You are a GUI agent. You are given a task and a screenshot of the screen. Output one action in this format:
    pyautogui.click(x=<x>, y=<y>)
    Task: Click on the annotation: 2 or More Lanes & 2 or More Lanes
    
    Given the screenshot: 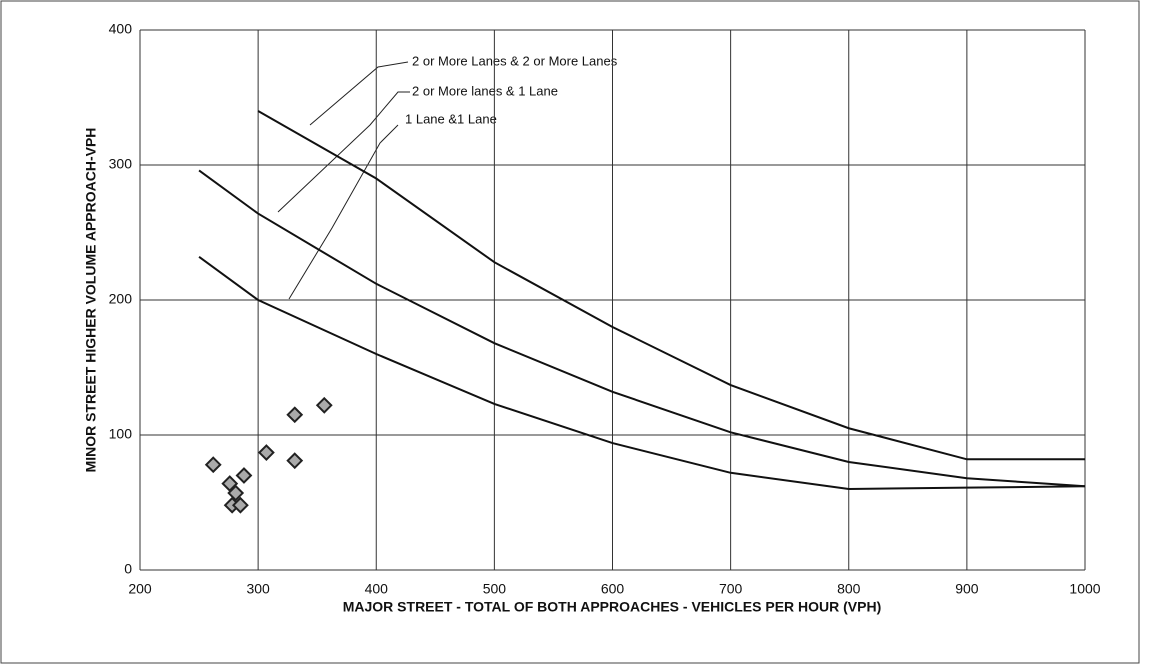 What is the action you would take?
    pyautogui.click(x=515, y=60)
    